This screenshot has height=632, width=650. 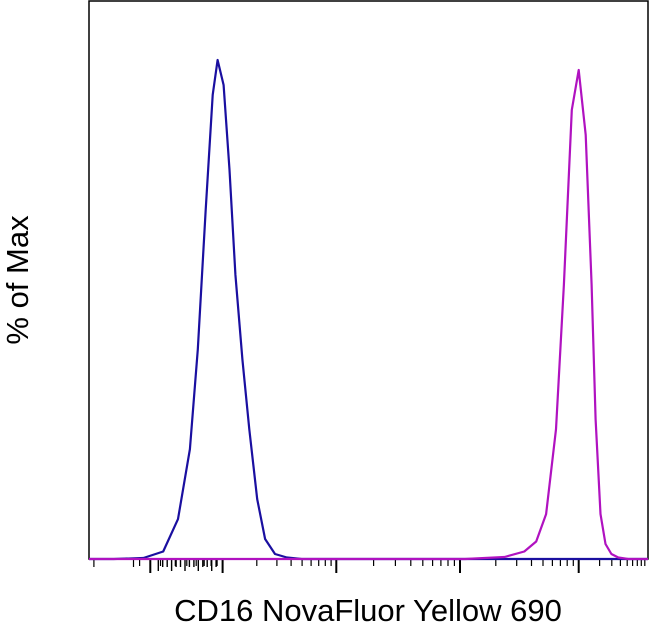 I want to click on y-axis-label: % of Max, so click(x=17, y=280).